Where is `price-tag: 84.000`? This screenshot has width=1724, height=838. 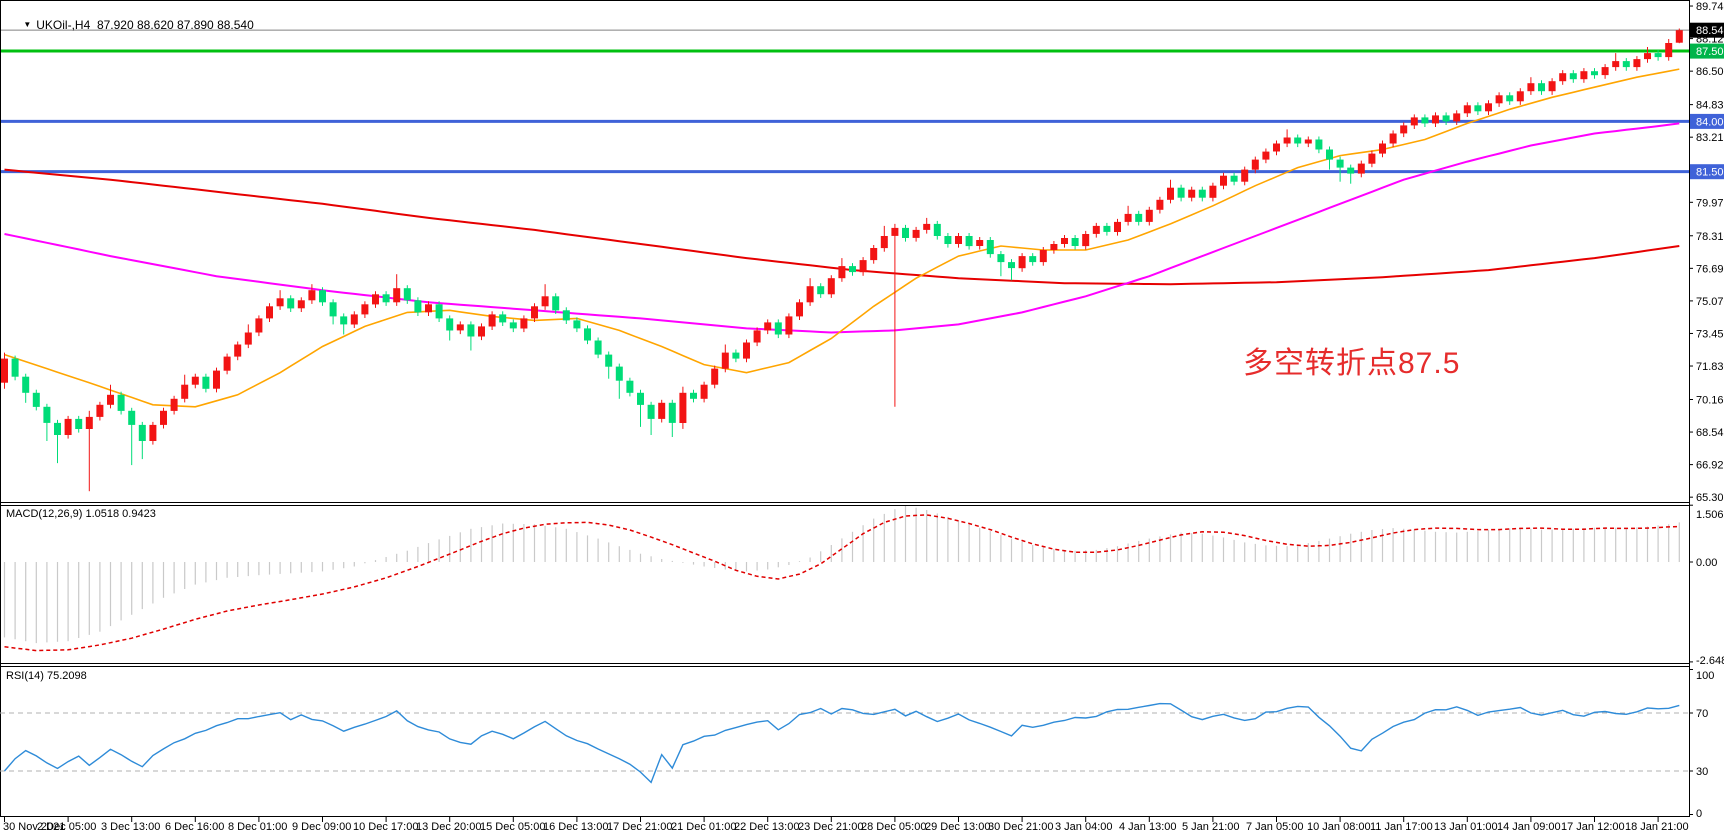 price-tag: 84.000 is located at coordinates (1707, 121).